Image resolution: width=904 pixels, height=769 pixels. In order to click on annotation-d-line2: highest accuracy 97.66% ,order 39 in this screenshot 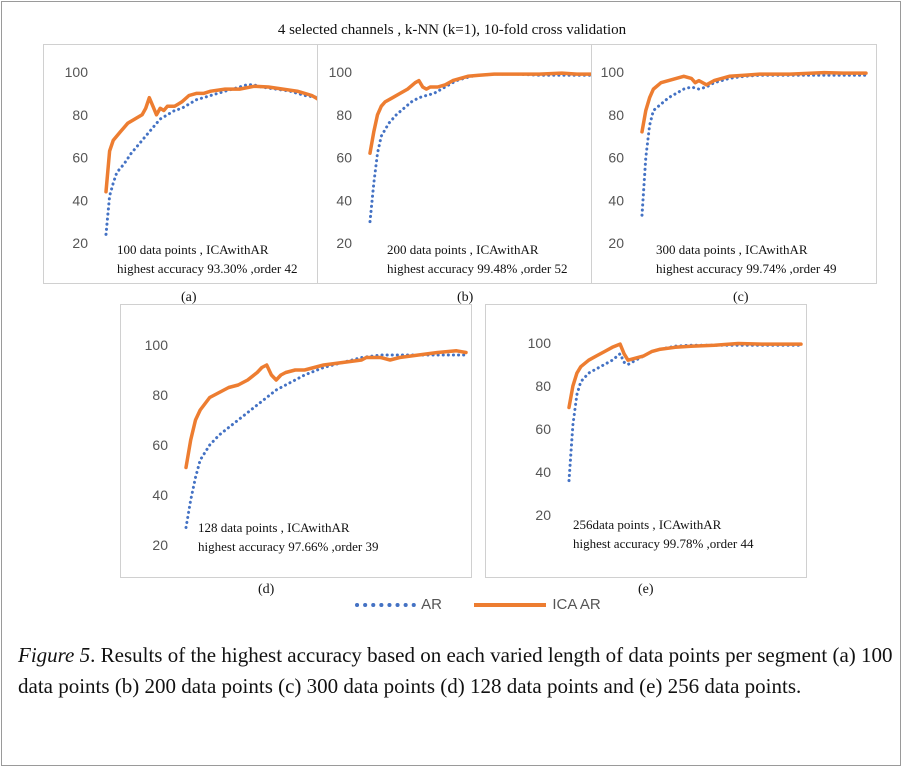, I will do `click(288, 546)`.